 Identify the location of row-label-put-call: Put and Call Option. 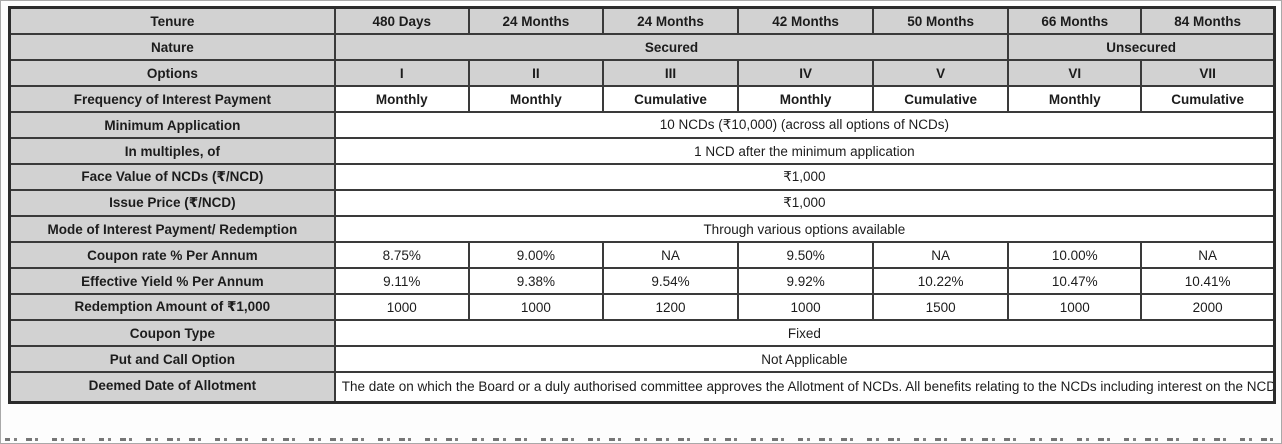
(172, 359).